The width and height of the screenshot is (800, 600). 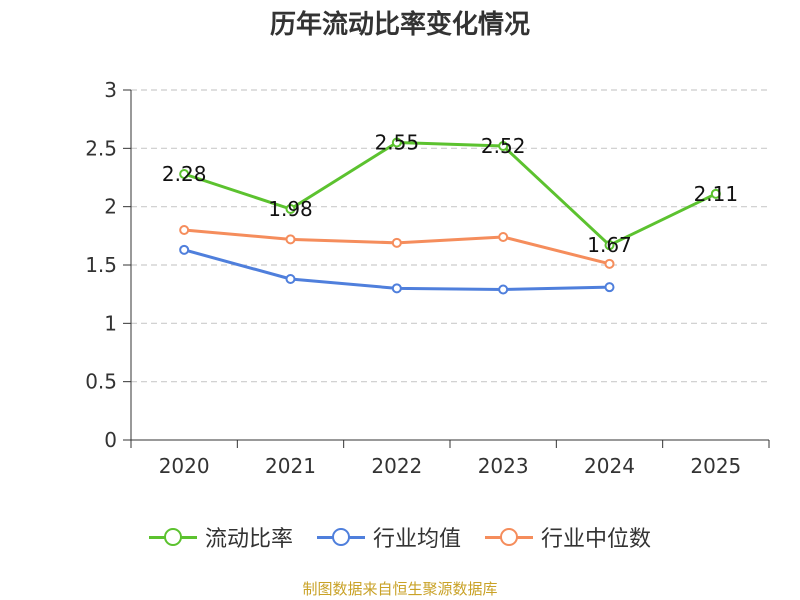 I want to click on legend-item-current-ratio: 流动比率, so click(x=220, y=537).